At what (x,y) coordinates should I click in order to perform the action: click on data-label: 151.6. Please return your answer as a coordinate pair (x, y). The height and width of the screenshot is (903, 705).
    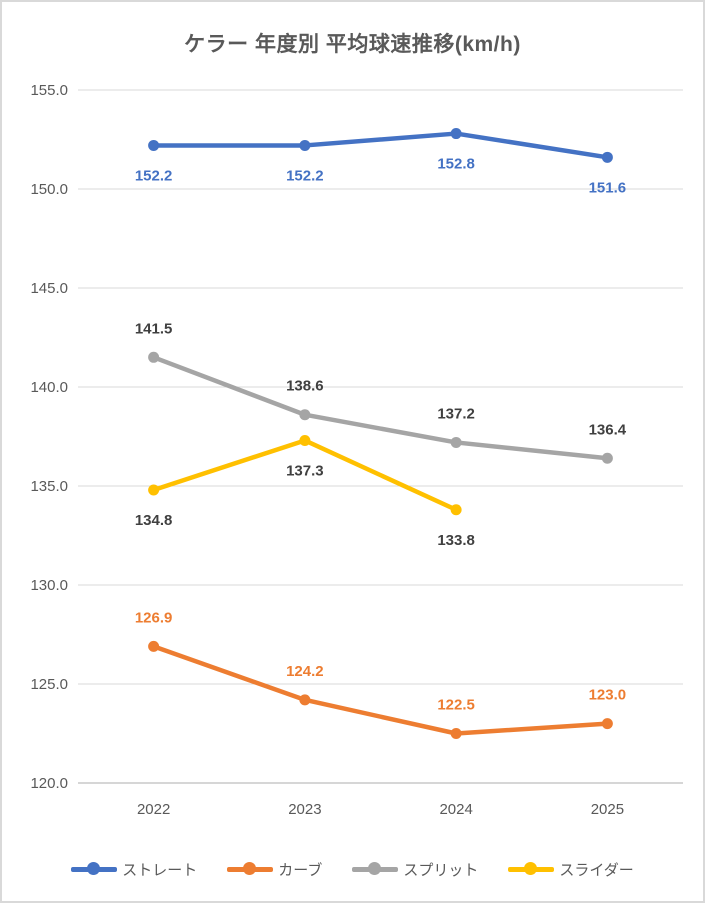
    Looking at the image, I should click on (608, 187).